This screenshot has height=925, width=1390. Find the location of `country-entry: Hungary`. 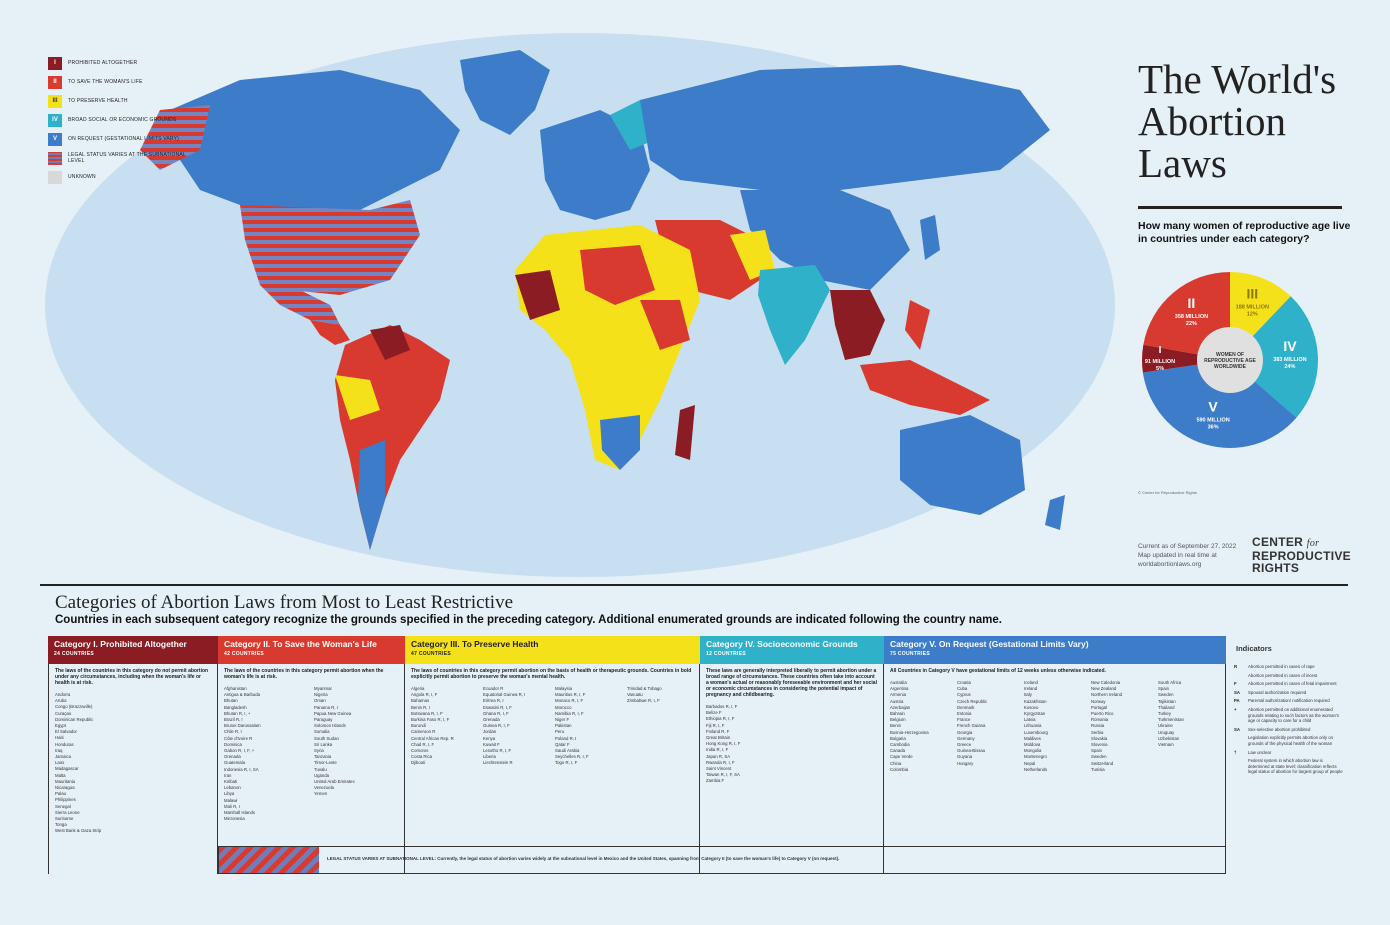

country-entry: Hungary is located at coordinates (965, 763).